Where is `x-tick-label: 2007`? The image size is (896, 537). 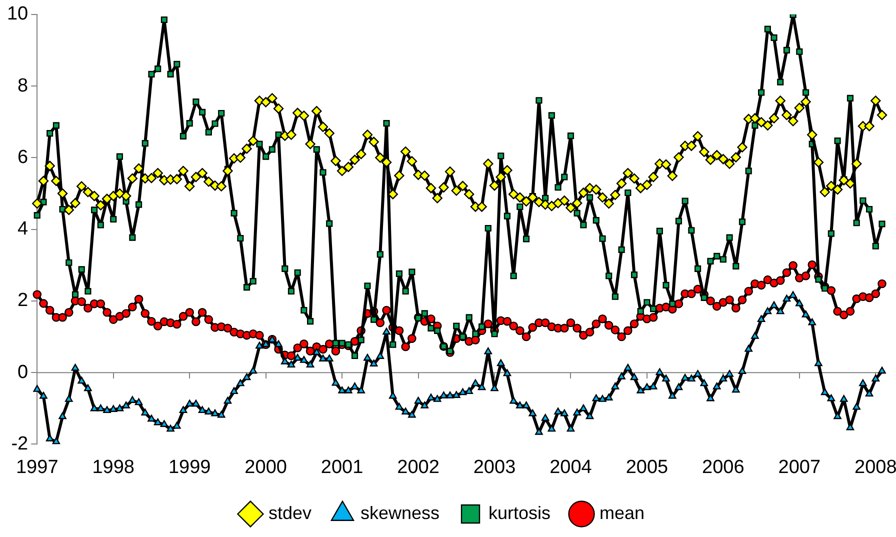
x-tick-label: 2007 is located at coordinates (799, 467).